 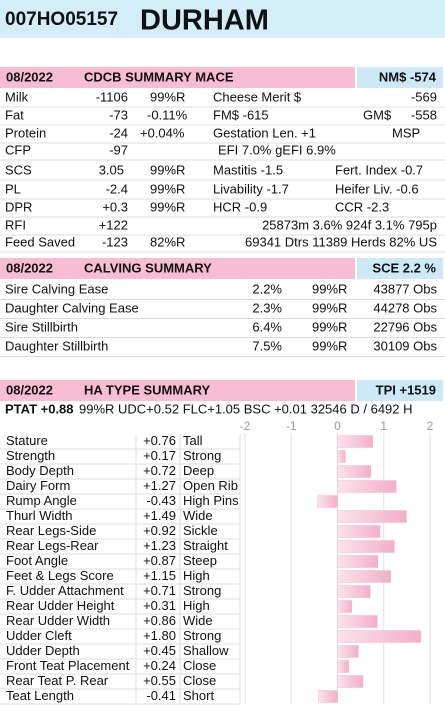 I want to click on ptat: PTAT +0.88, so click(x=39, y=408).